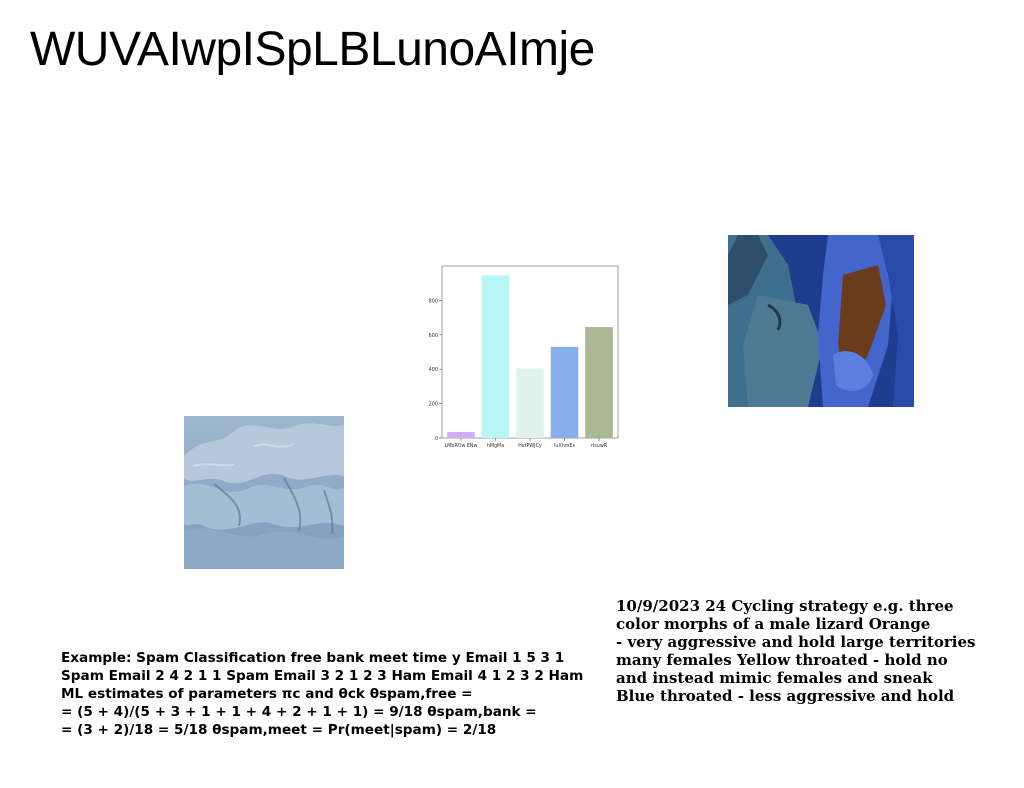 Image resolution: width=1024 pixels, height=788 pixels. Describe the element at coordinates (433, 405) in the screenshot. I see `y-tick-label: 200` at that location.